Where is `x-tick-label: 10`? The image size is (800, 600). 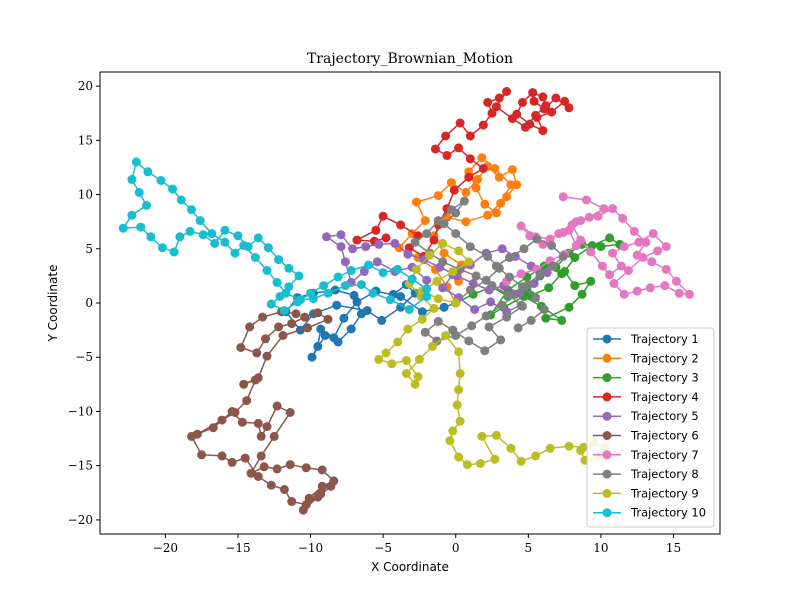
x-tick-label: 10 is located at coordinates (600, 548).